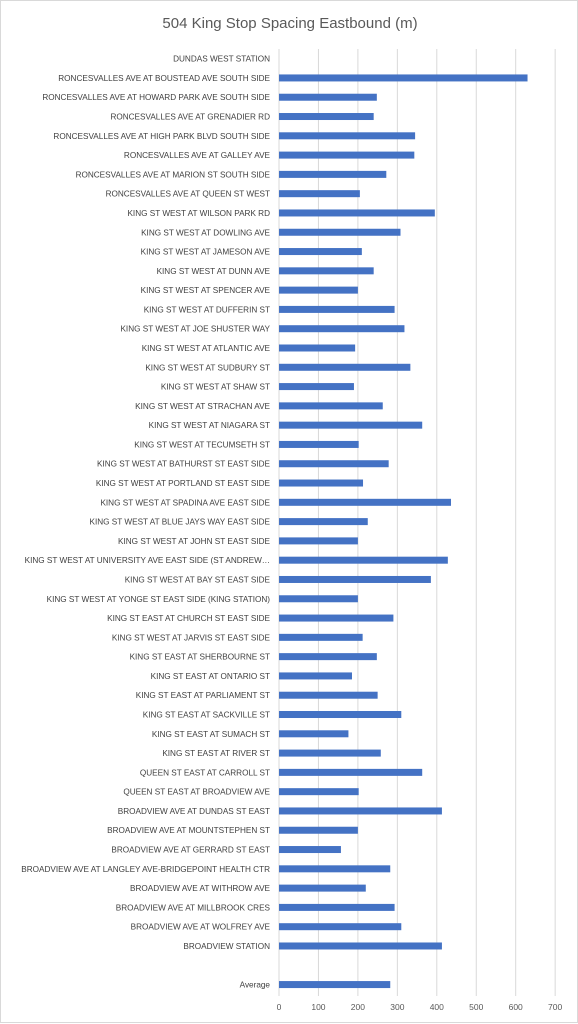  I want to click on x-tick-label: 200, so click(358, 1007).